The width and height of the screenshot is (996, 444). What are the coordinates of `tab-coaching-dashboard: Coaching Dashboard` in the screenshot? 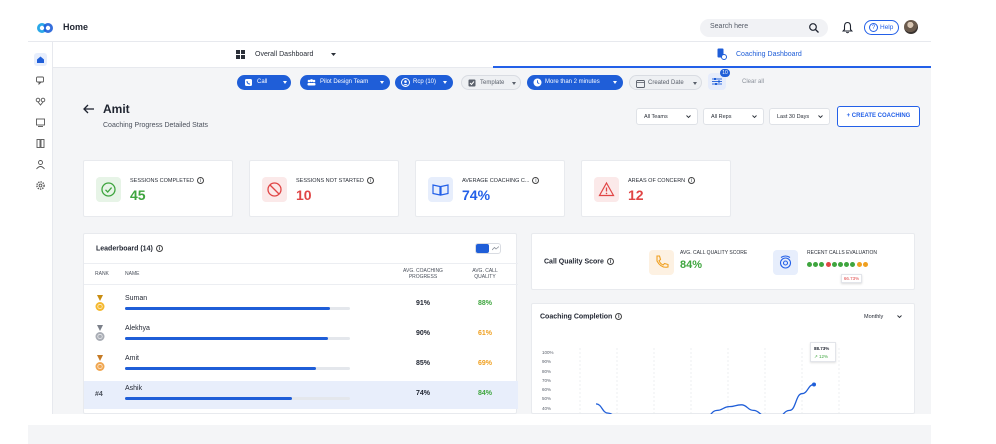 It's located at (712, 55).